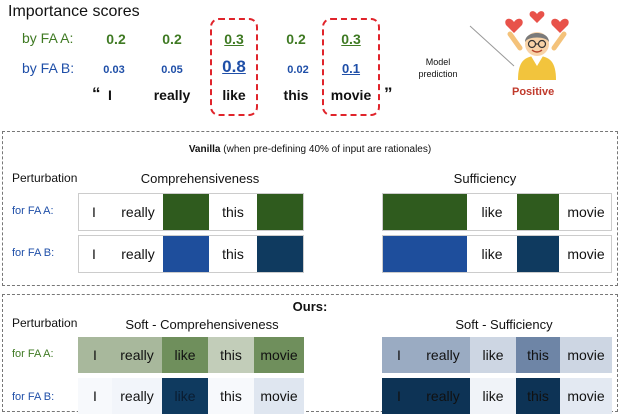 The image size is (620, 414). I want to click on vanilla-comp-a-cell-like, so click(186, 212).